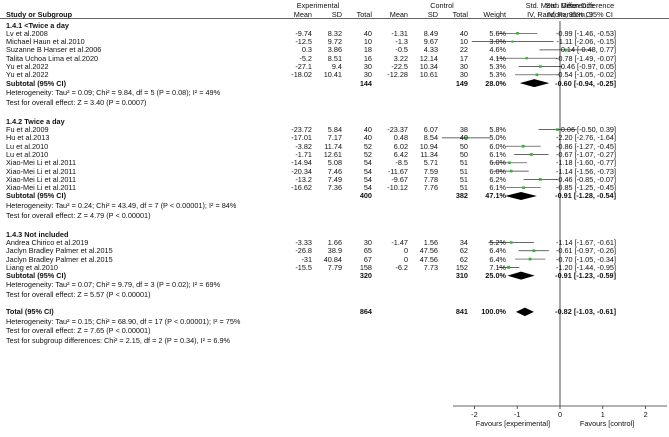 The image size is (669, 437). Describe the element at coordinates (463, 130) in the screenshot. I see `ctl-total: 38` at that location.